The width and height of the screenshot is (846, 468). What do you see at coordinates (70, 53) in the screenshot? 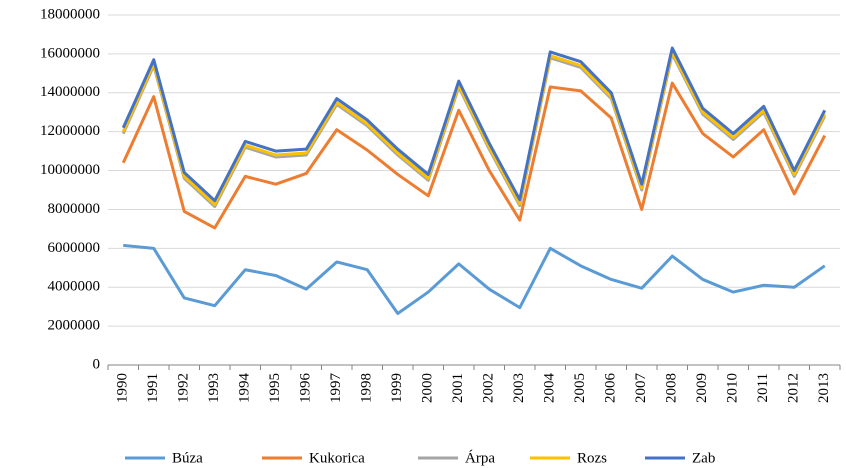
I see `y-tick-label: 16000000` at bounding box center [70, 53].